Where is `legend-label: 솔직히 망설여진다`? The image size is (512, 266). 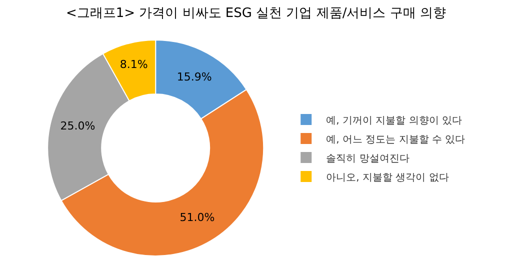
legend-label: 솔직히 망설여진다 is located at coordinates (368, 158).